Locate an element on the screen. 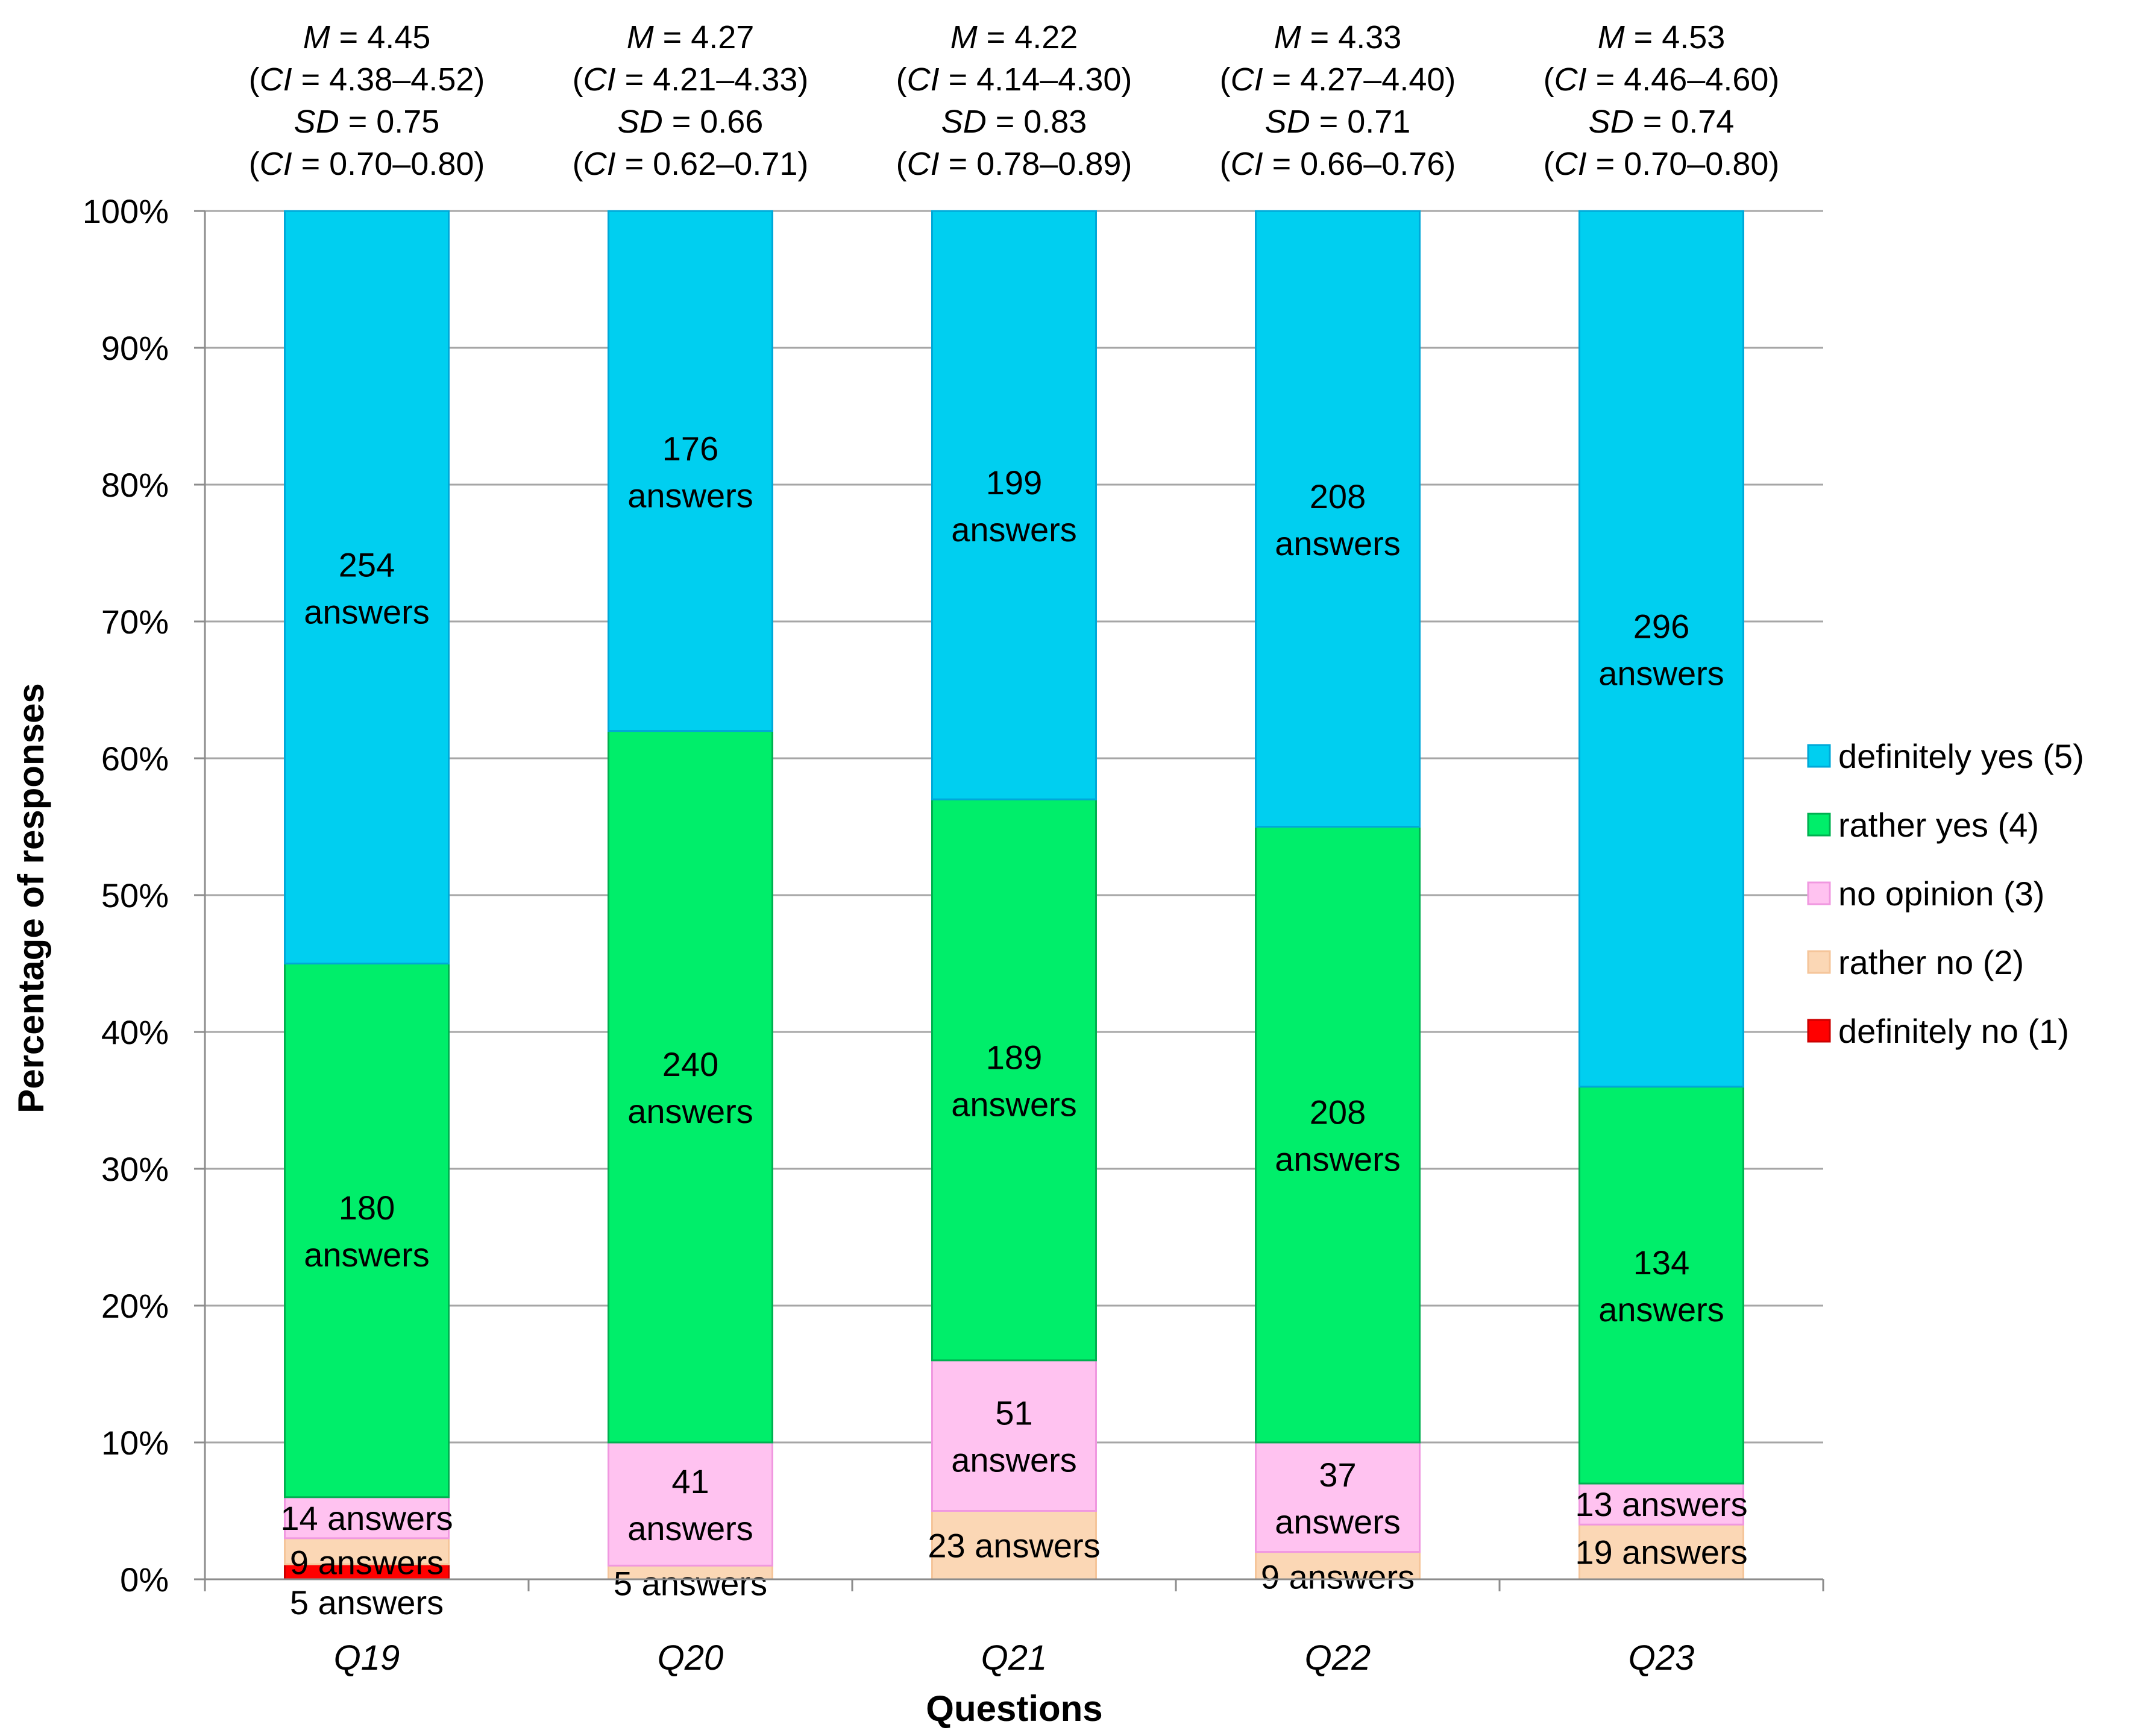  bar-value-label: 189 answers is located at coordinates (1014, 1080).